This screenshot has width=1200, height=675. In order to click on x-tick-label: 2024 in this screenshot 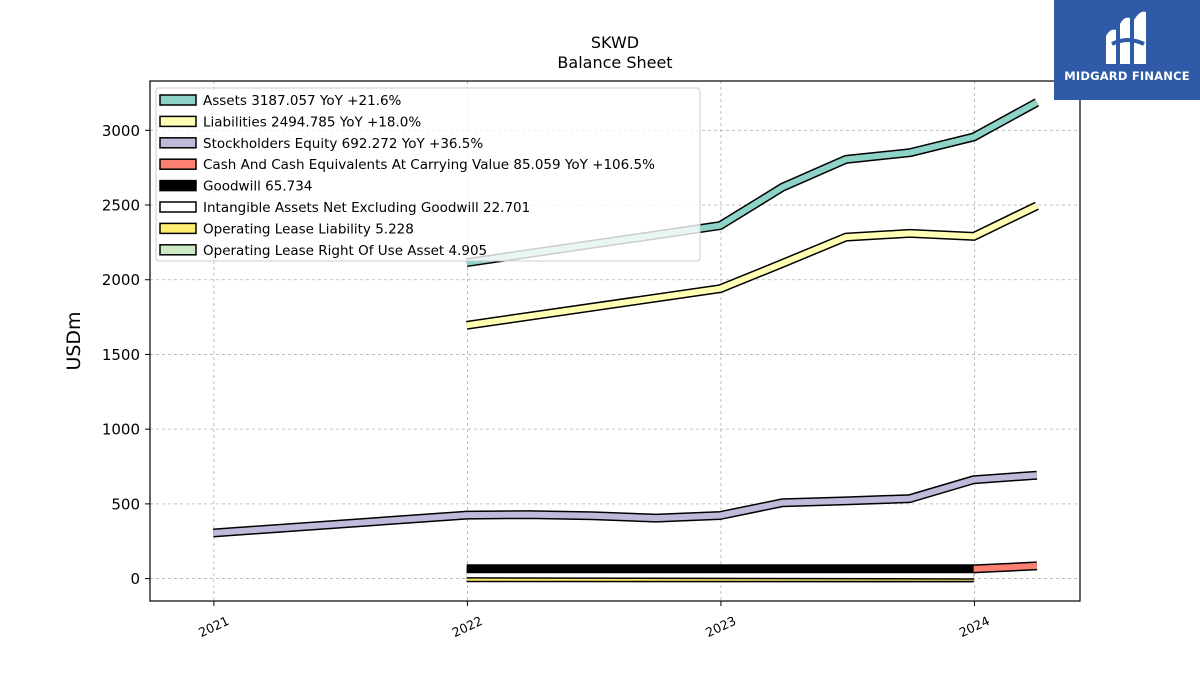, I will do `click(974, 626)`.